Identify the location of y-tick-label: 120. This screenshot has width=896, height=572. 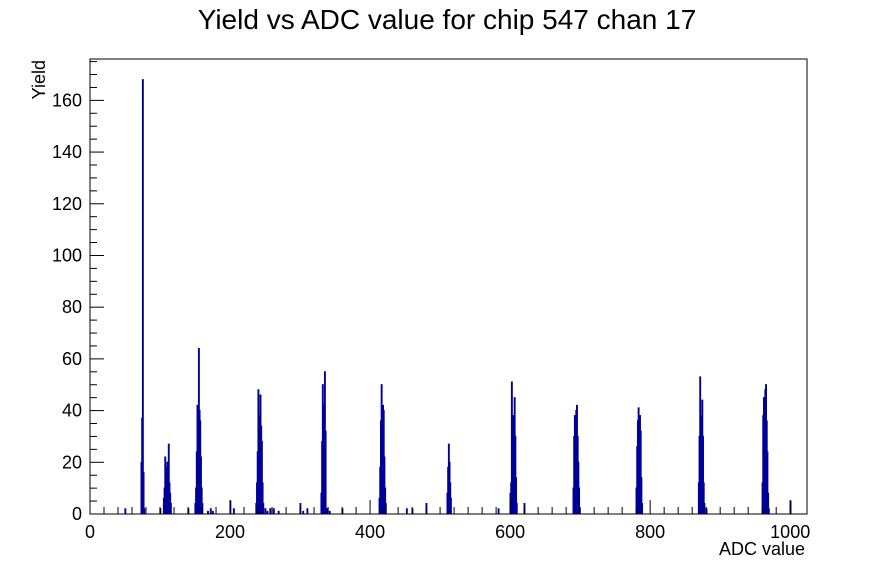
(67, 204).